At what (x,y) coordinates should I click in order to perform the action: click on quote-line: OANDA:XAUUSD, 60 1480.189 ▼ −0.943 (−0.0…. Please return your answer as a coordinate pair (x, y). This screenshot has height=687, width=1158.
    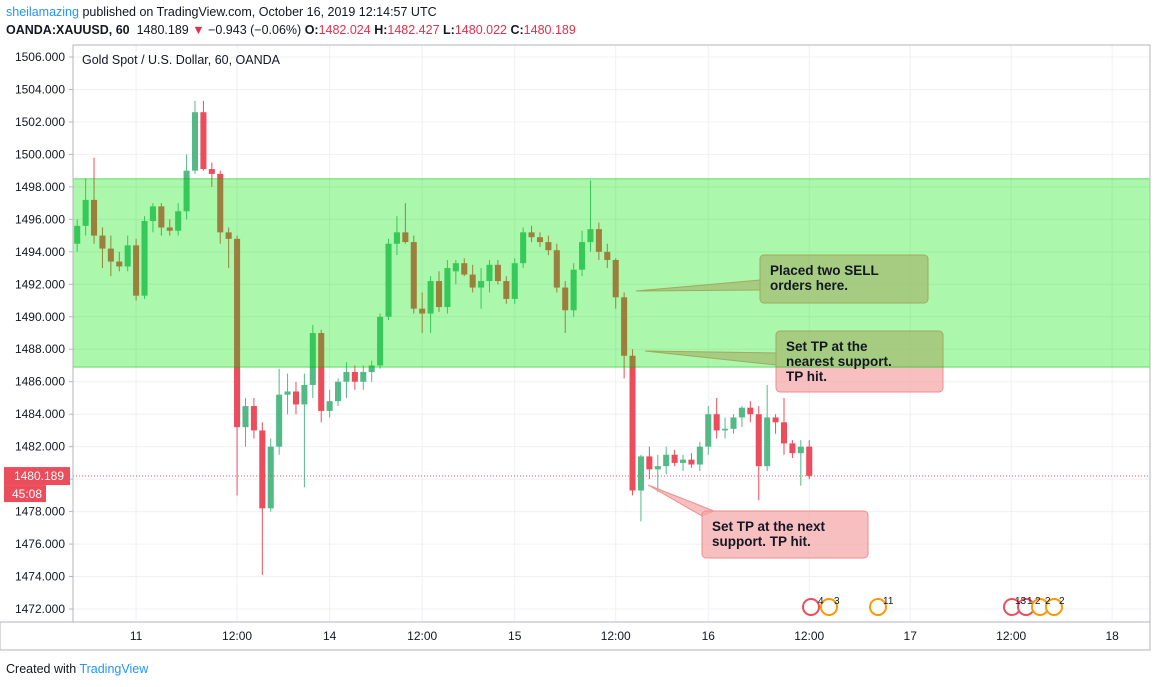
    Looking at the image, I should click on (291, 30).